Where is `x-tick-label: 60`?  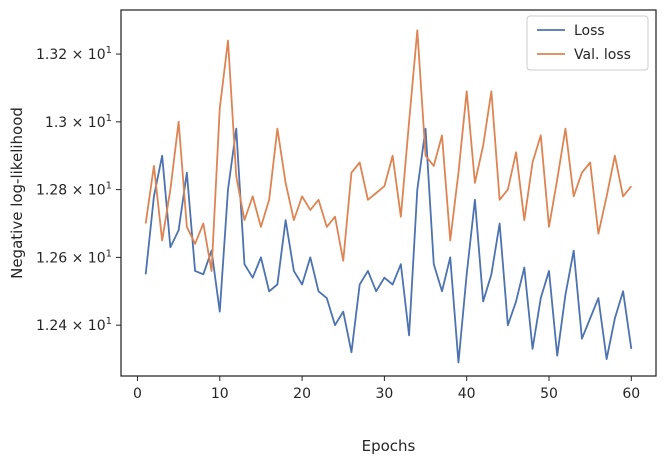
x-tick-label: 60 is located at coordinates (631, 394).